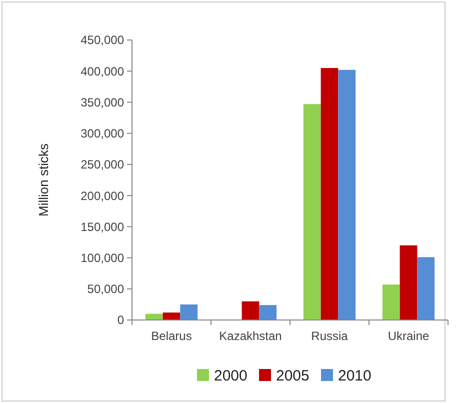 This screenshot has height=403, width=463. What do you see at coordinates (102, 227) in the screenshot?
I see `y-tick-label: 150,000` at bounding box center [102, 227].